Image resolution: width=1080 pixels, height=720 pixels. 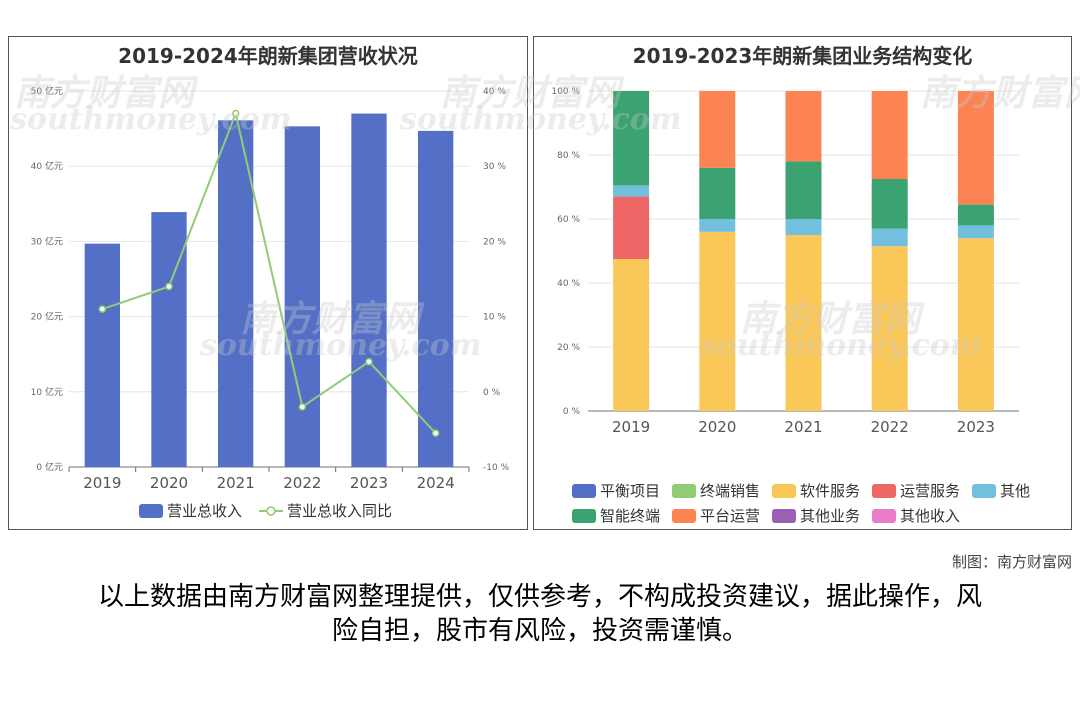 What do you see at coordinates (730, 491) in the screenshot?
I see `legend-label: 终端销售` at bounding box center [730, 491].